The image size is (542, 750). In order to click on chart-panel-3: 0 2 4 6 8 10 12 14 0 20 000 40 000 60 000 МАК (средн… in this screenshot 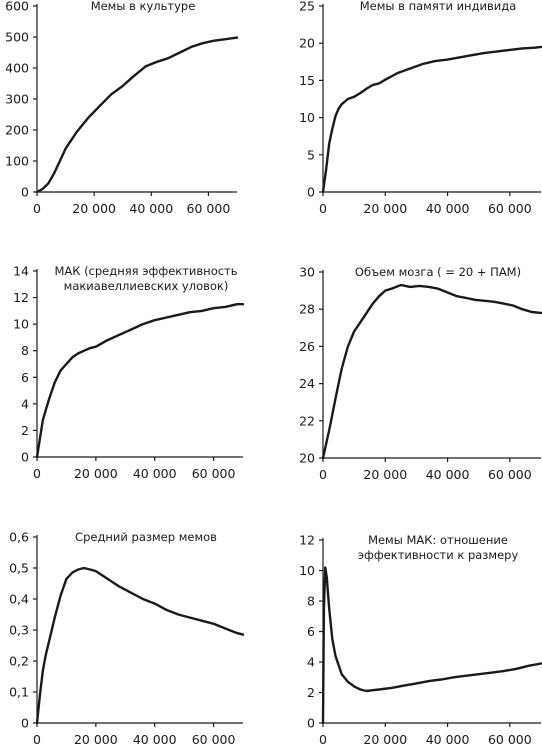, I will do `click(129, 372)`.